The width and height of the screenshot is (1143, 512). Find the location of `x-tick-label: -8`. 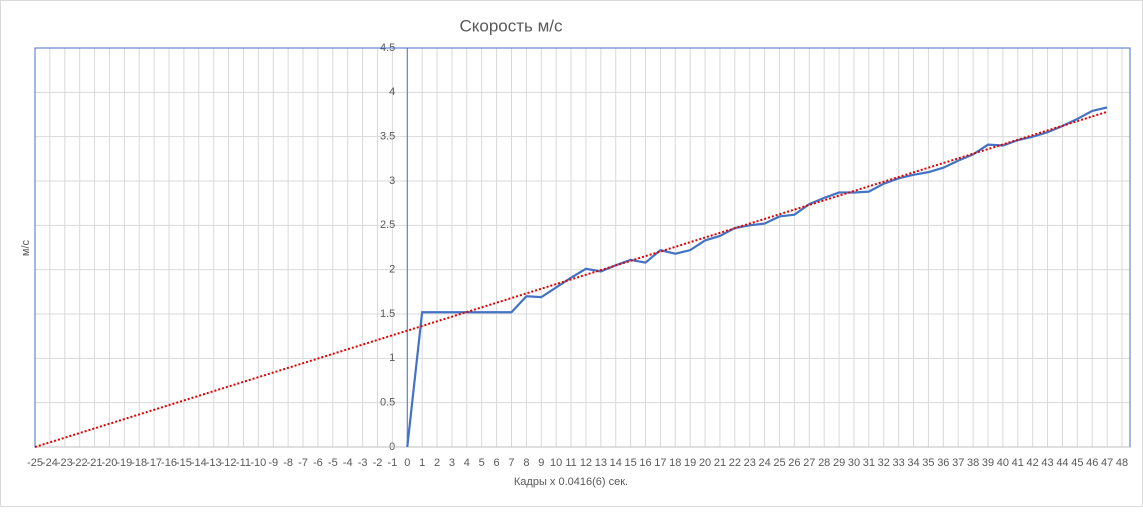

x-tick-label: -8 is located at coordinates (288, 463).